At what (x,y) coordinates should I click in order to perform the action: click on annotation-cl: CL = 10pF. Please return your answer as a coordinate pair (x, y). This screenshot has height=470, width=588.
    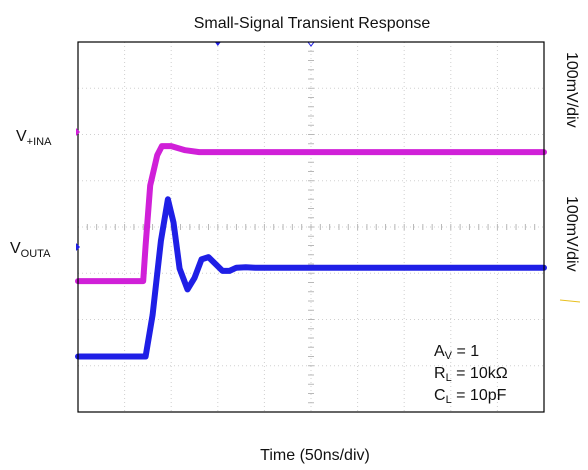
    Looking at the image, I should click on (470, 396).